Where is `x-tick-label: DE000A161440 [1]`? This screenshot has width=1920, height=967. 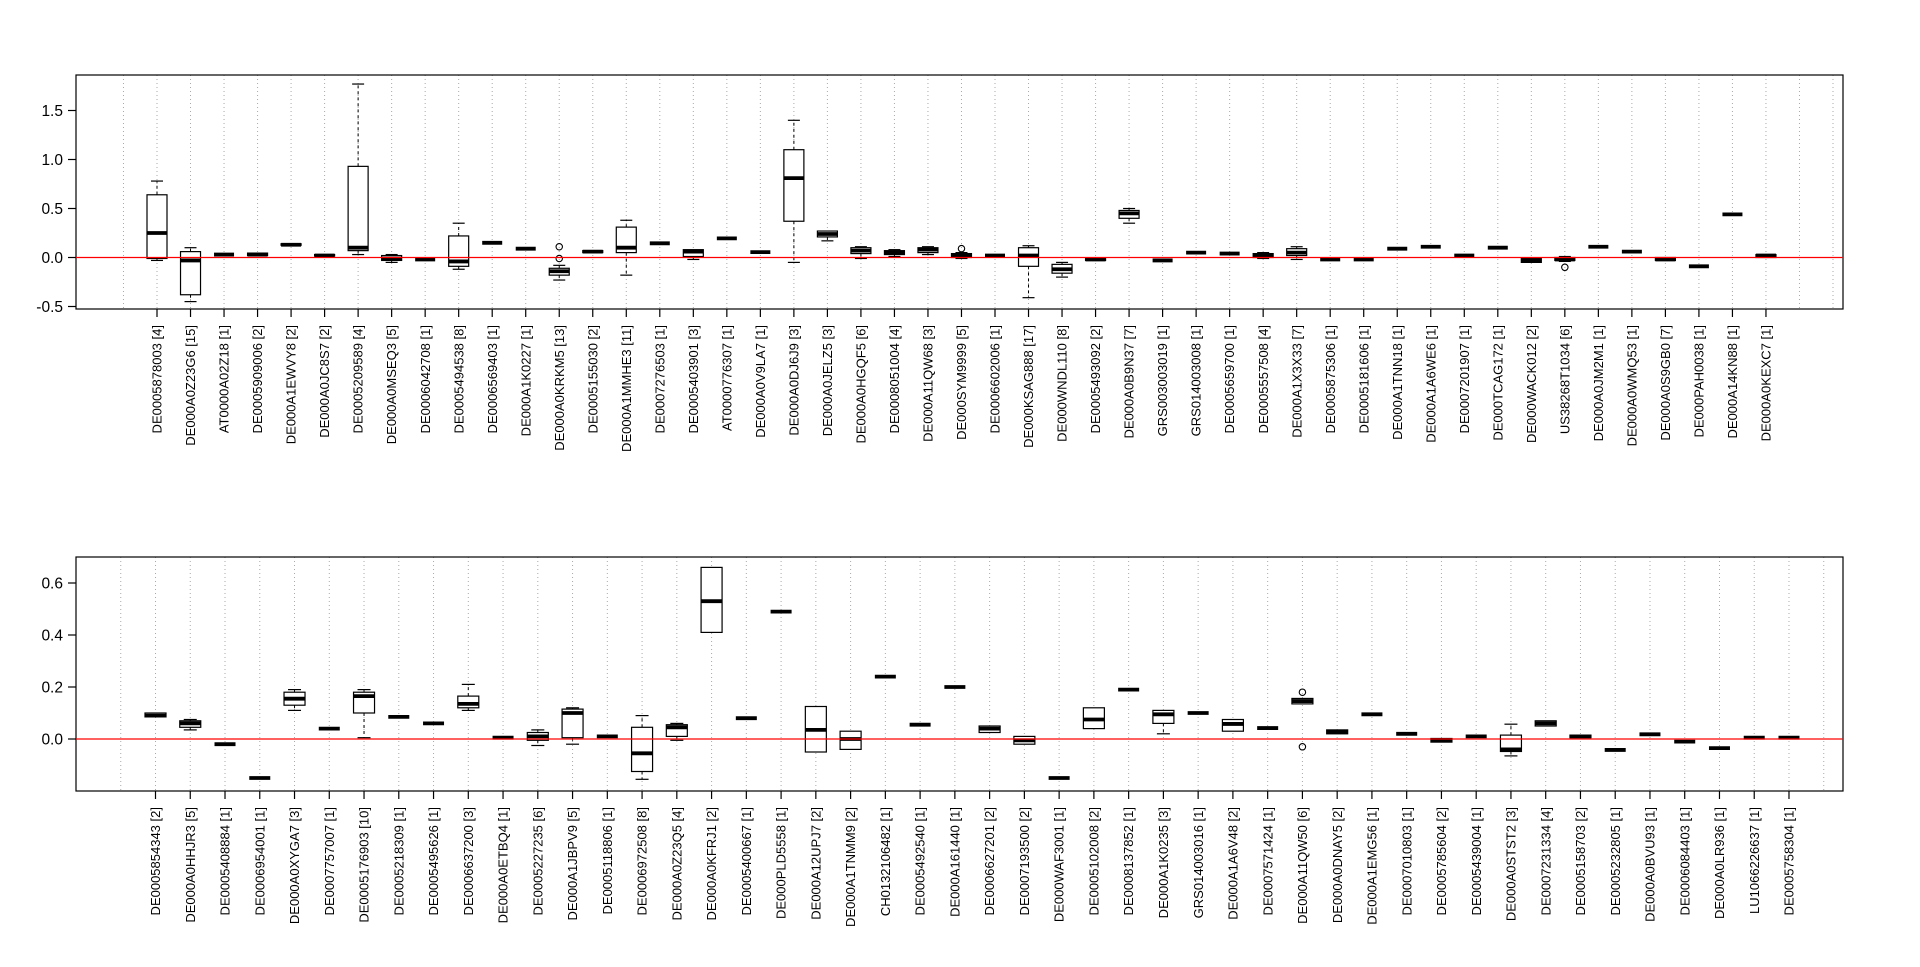
x-tick-label: DE000A161440 [1] is located at coordinates (954, 862).